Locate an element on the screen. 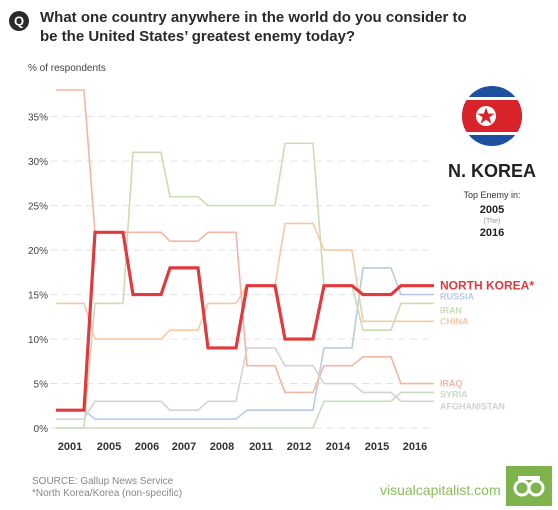 Image resolution: width=558 pixels, height=510 pixels. top-enemy-label: Top Enemy in: is located at coordinates (492, 195).